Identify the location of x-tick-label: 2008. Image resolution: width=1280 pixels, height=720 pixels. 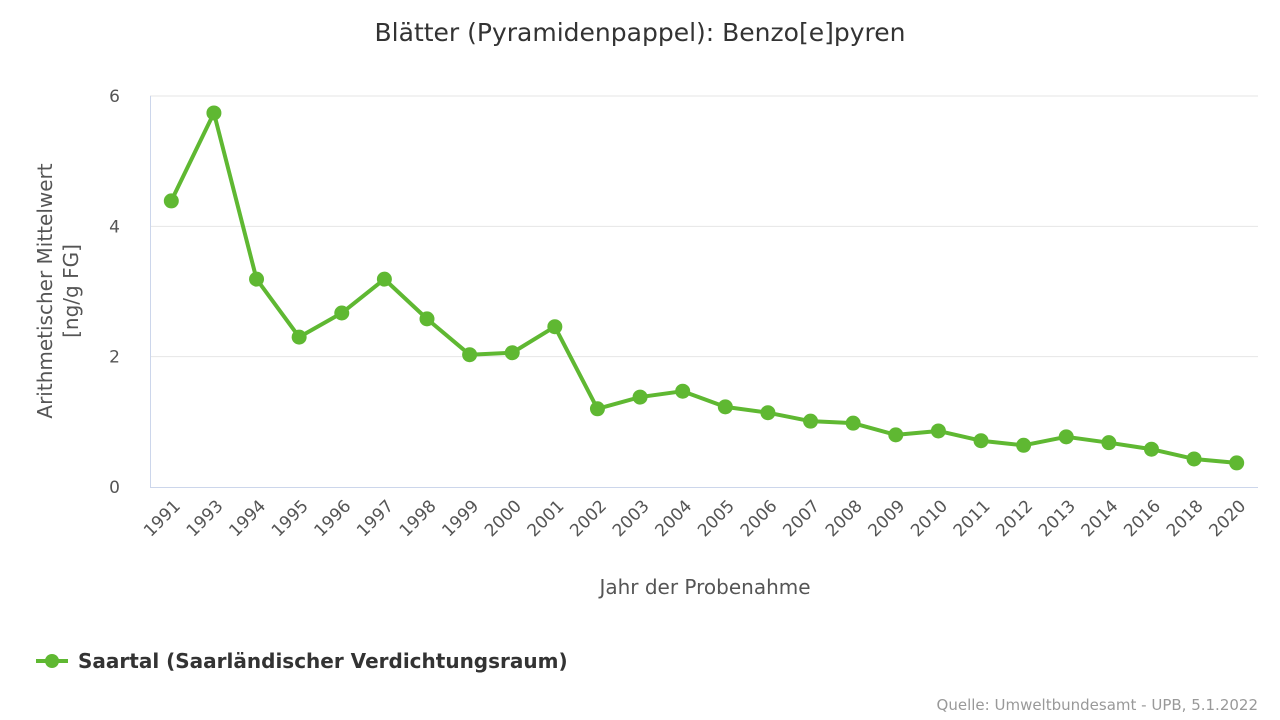
(844, 518).